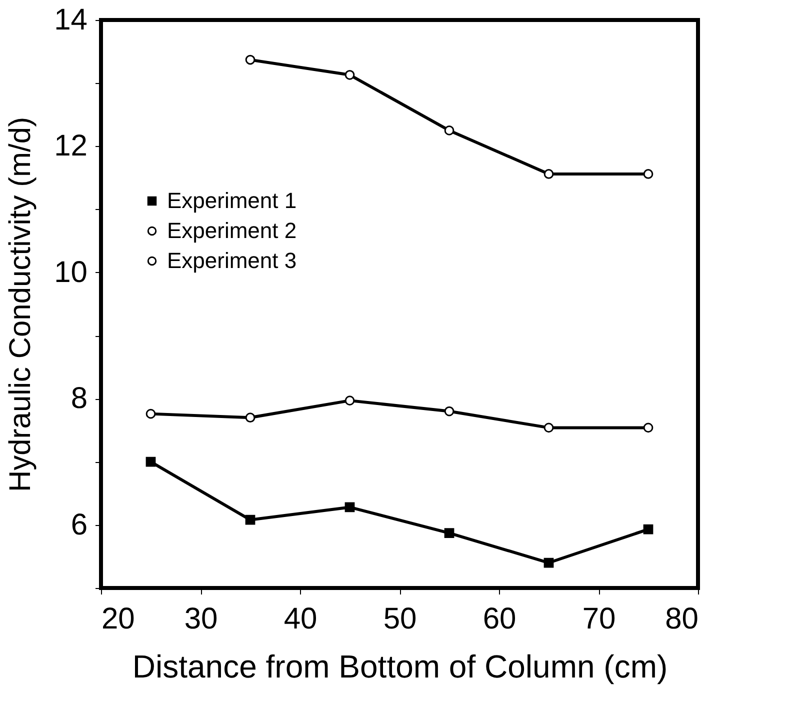 The height and width of the screenshot is (715, 789). Describe the element at coordinates (79, 525) in the screenshot. I see `y-tick-label: 6` at that location.